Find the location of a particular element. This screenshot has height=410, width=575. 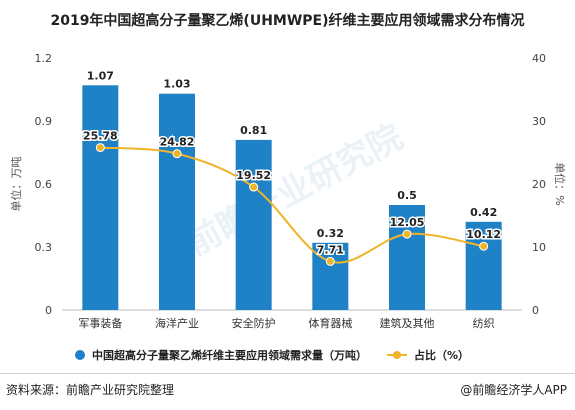

source-note: 资料来源：前瞻产业研究院整理 is located at coordinates (90, 390).